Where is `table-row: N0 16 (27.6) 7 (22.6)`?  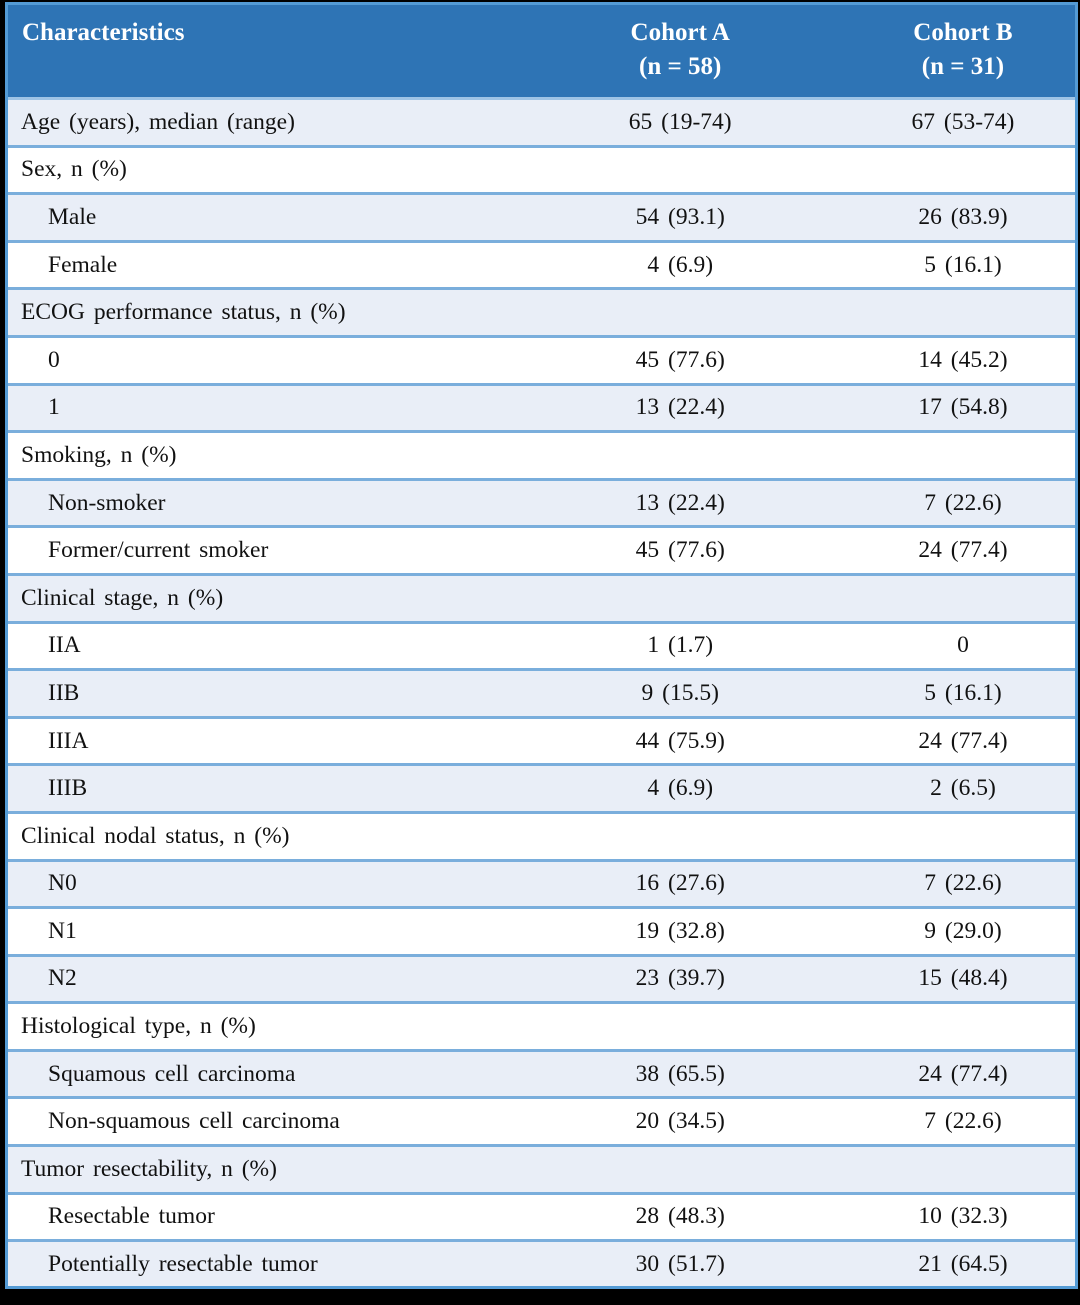
table-row: N0 16 (27.6) 7 (22.6) is located at coordinates (541, 883).